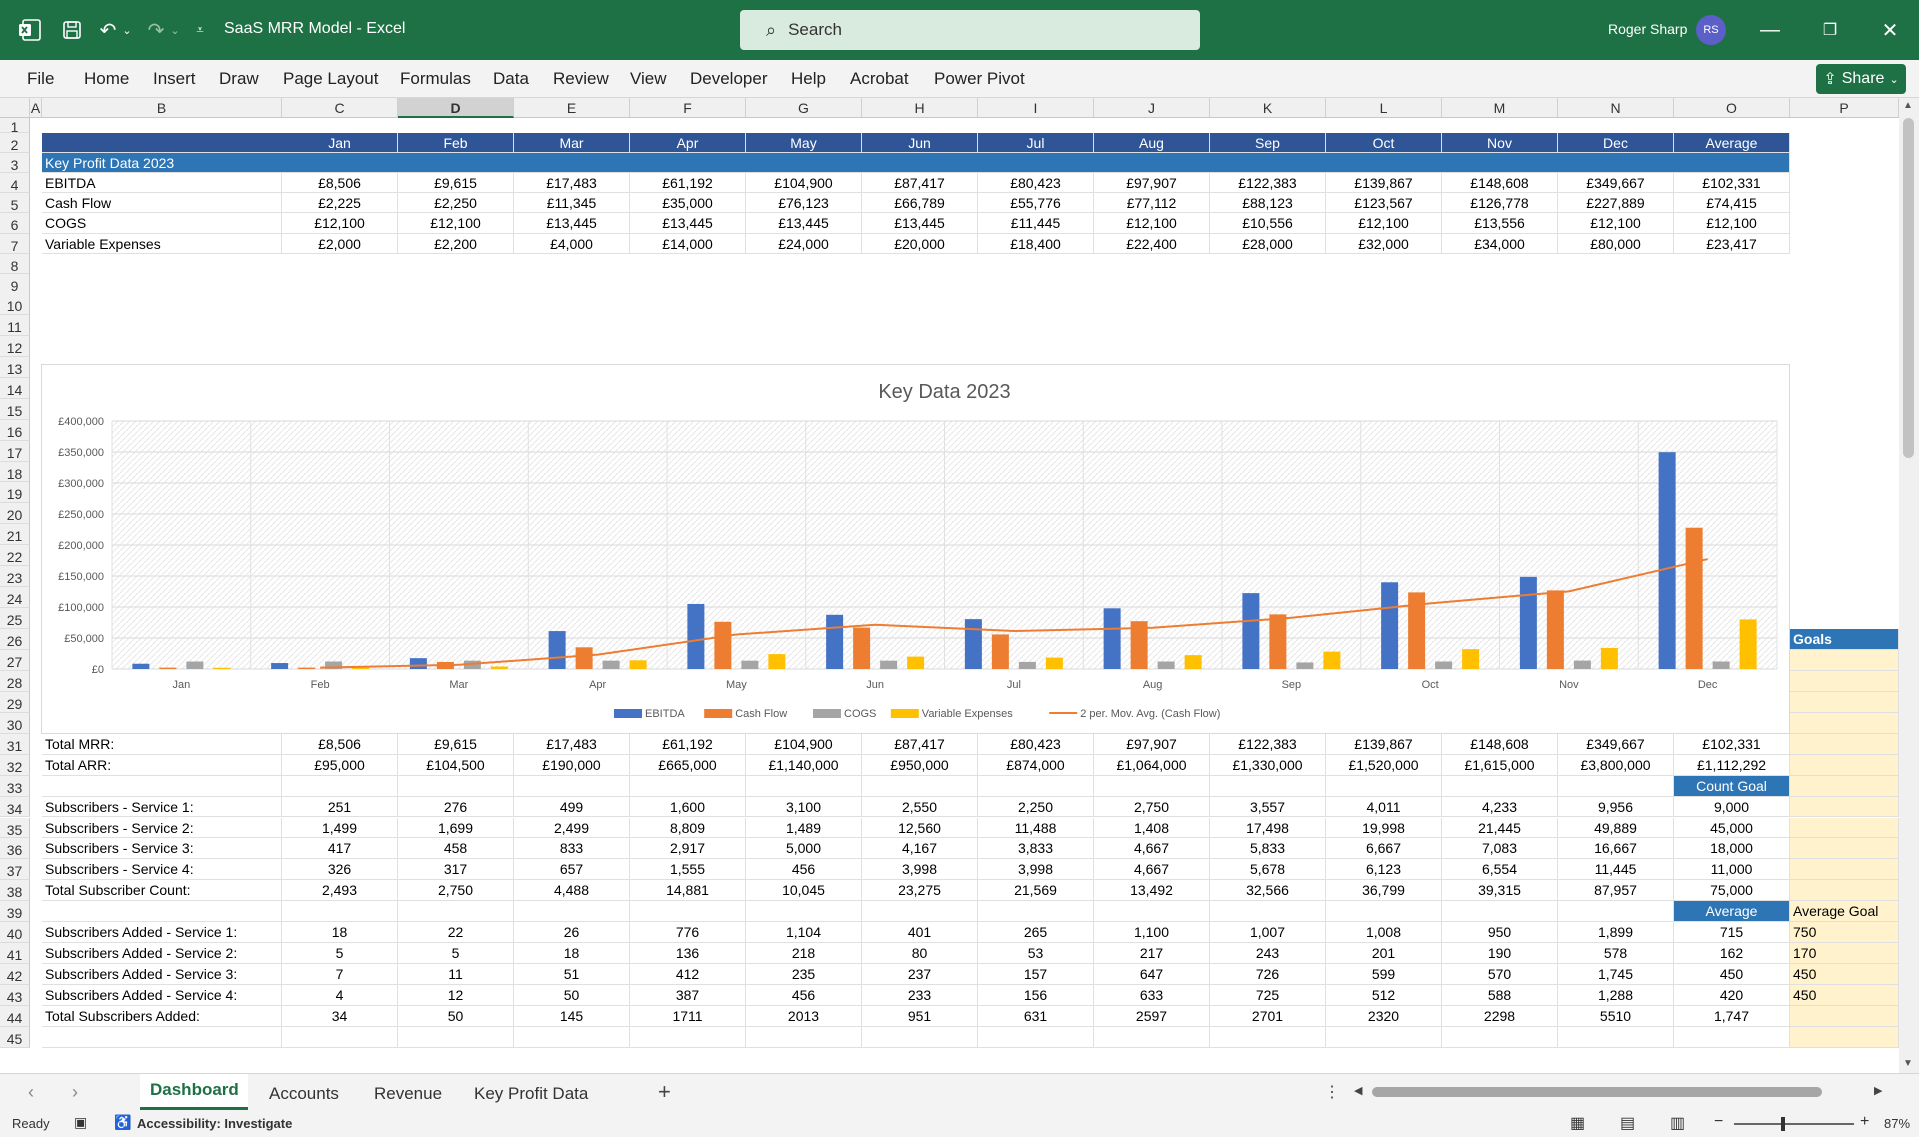 Image resolution: width=1919 pixels, height=1137 pixels. Describe the element at coordinates (15, 660) in the screenshot. I see `row-header-27: 27` at that location.